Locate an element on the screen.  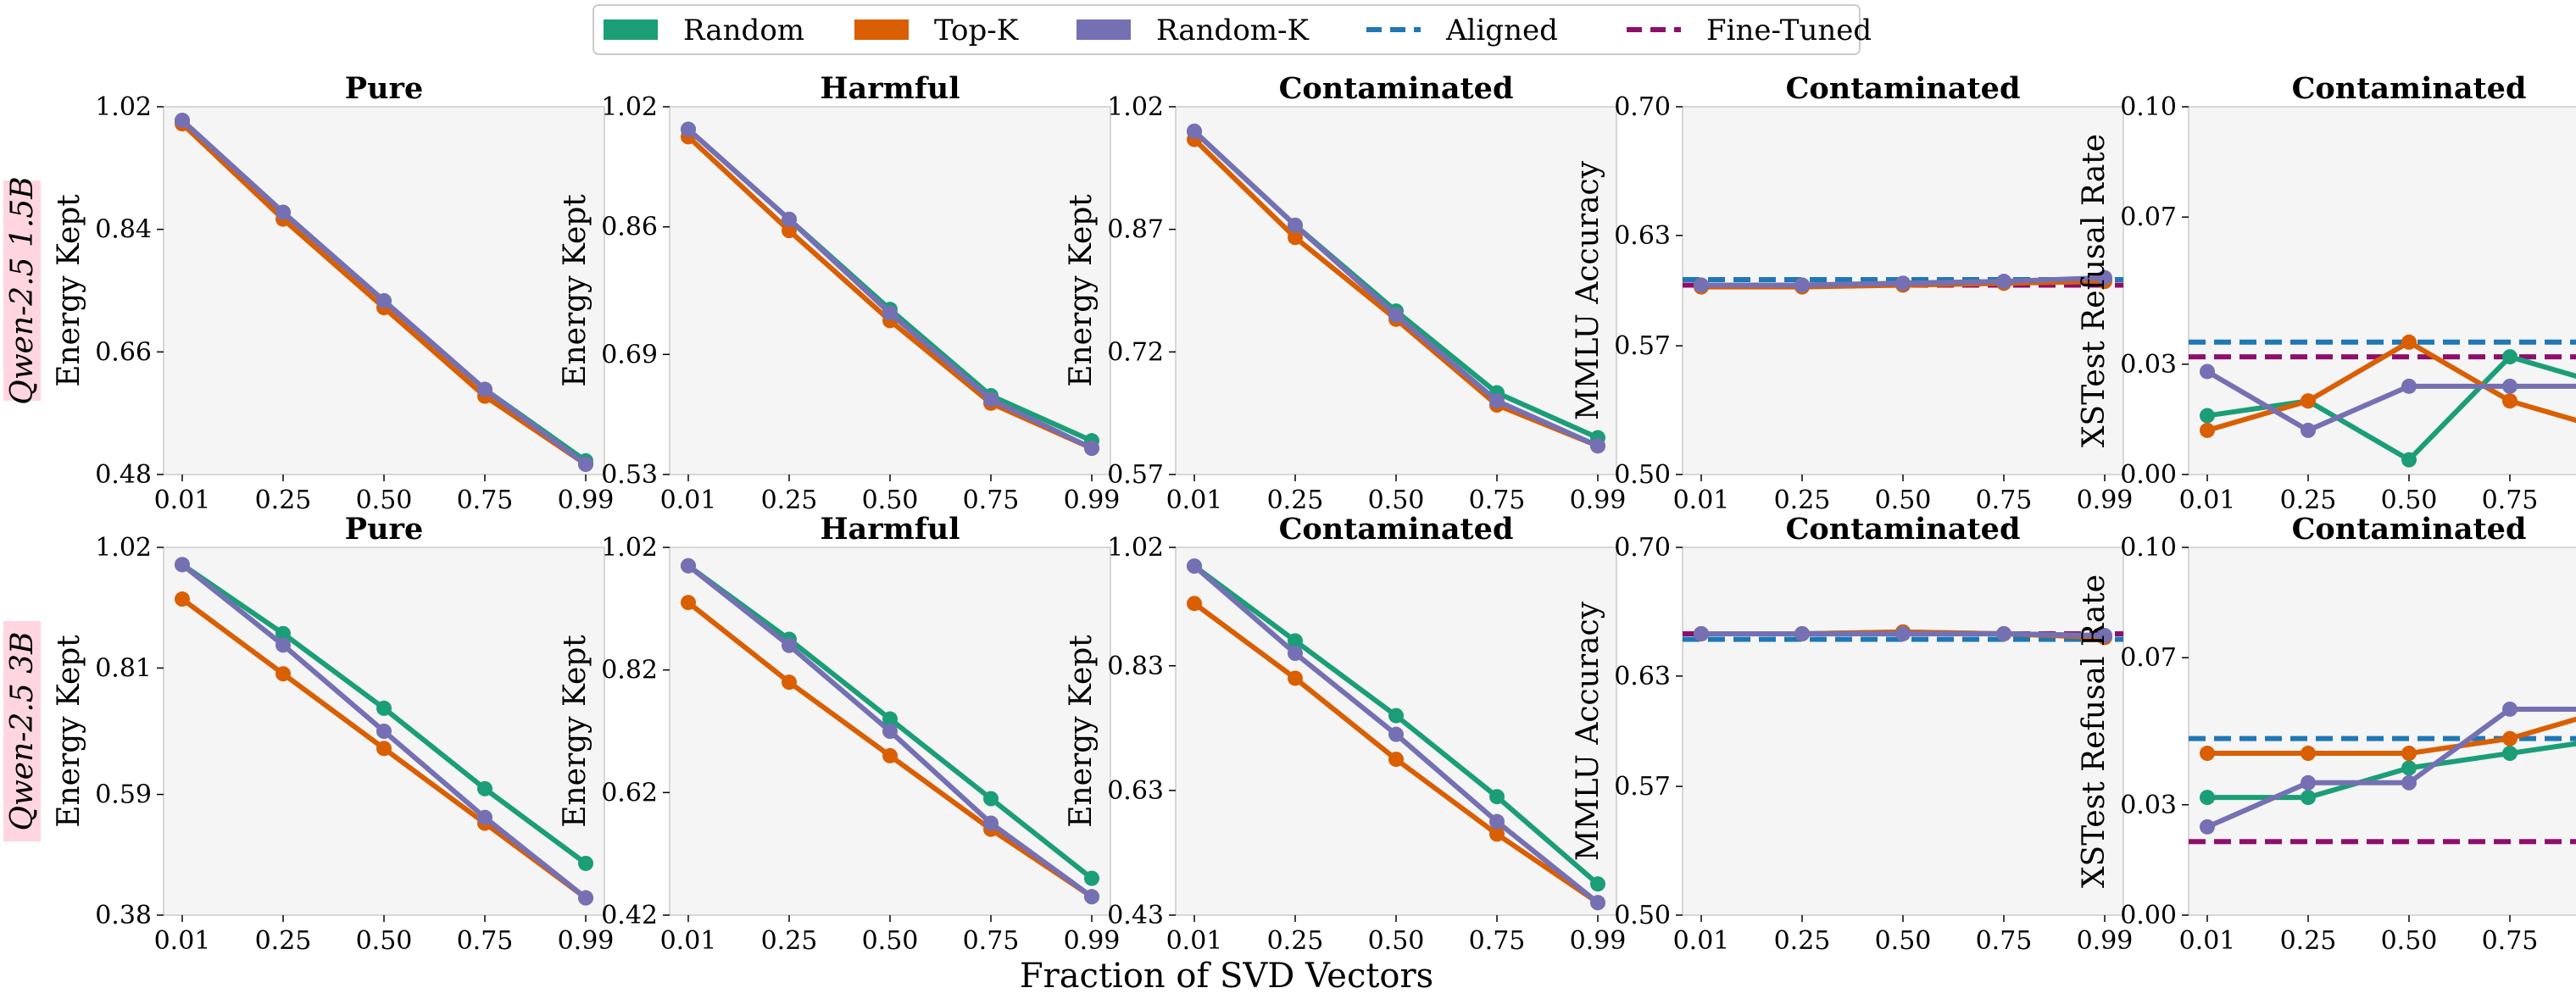
y-tick-label: 0.07 is located at coordinates (2148, 217).